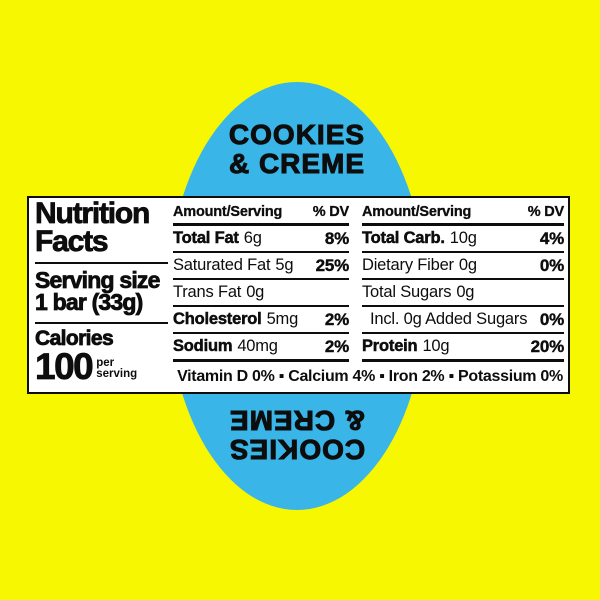  I want to click on serving-size-value: 1 bar (33g), so click(89, 301).